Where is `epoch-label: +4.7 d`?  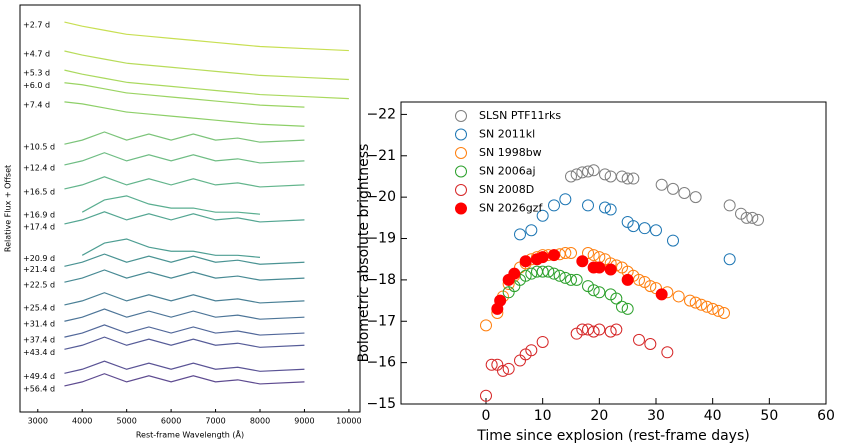 epoch-label: +4.7 d is located at coordinates (36, 53).